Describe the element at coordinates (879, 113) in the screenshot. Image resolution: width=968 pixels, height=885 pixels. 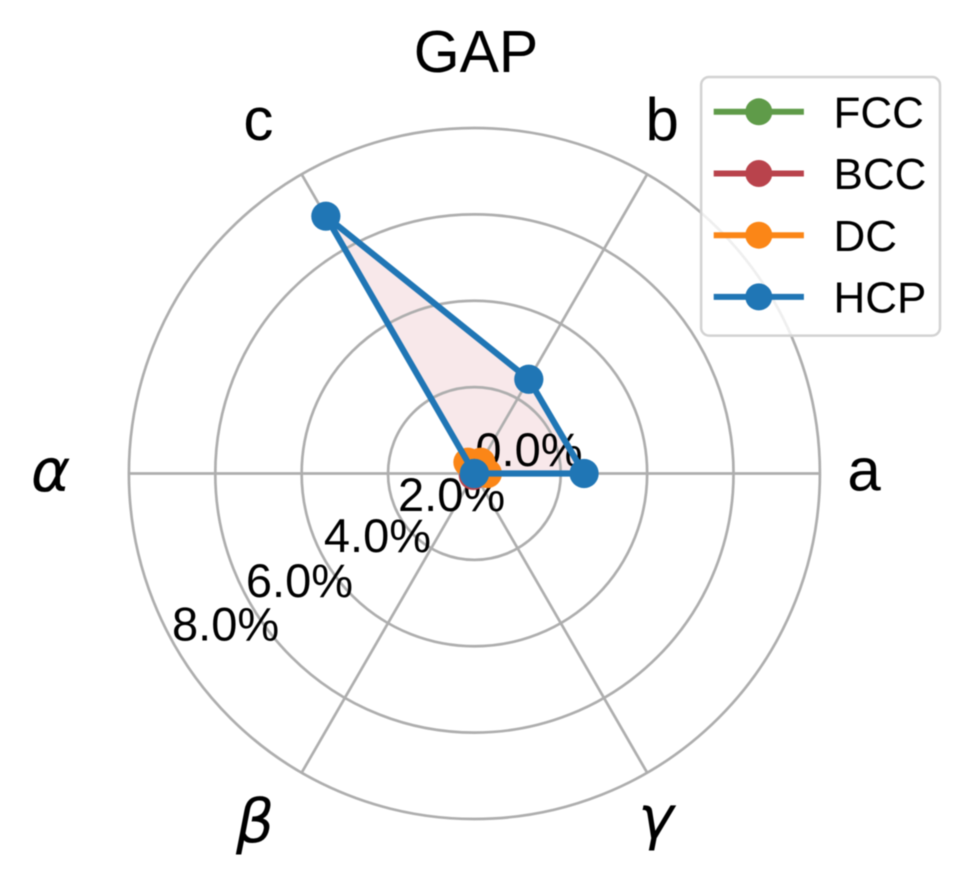
I see `legend-label-FCC: FCC` at that location.